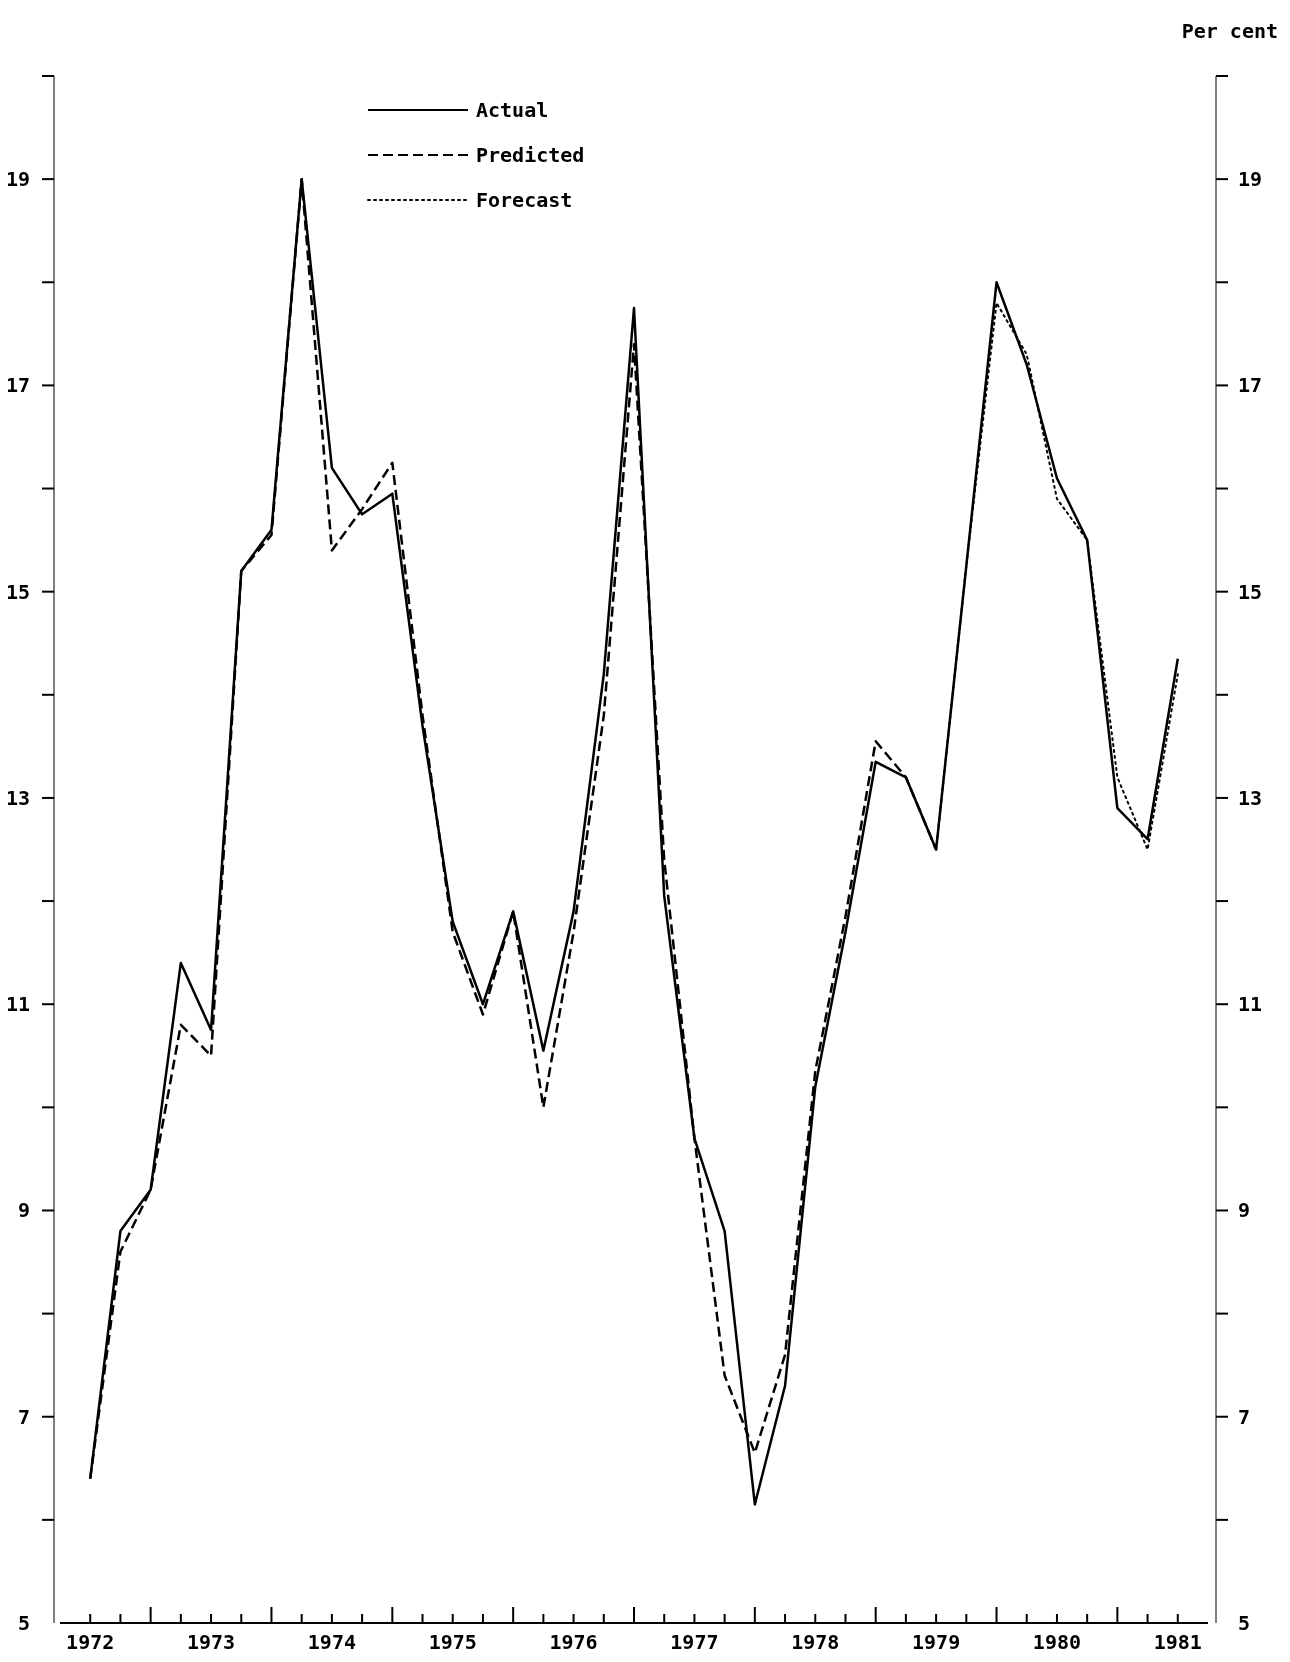 Image resolution: width=1290 pixels, height=1662 pixels. Describe the element at coordinates (1244, 1416) in the screenshot. I see `y2-tick-label: 7` at that location.